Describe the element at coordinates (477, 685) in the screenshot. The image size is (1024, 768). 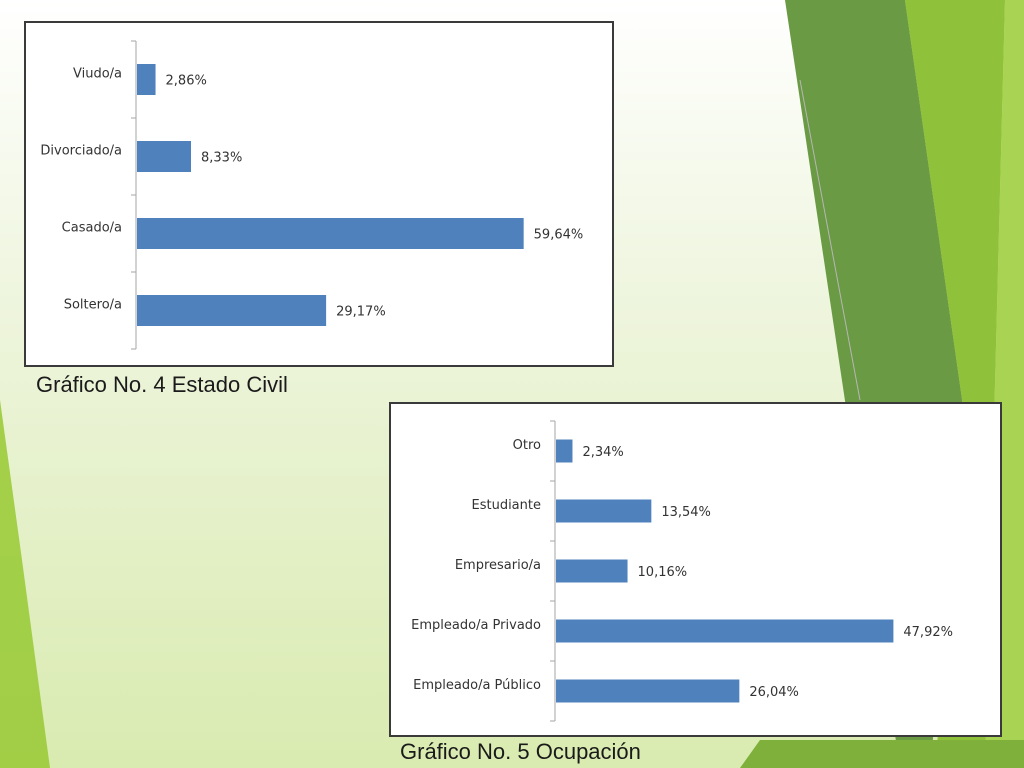
I see `category-label: Empleado/a Público` at that location.